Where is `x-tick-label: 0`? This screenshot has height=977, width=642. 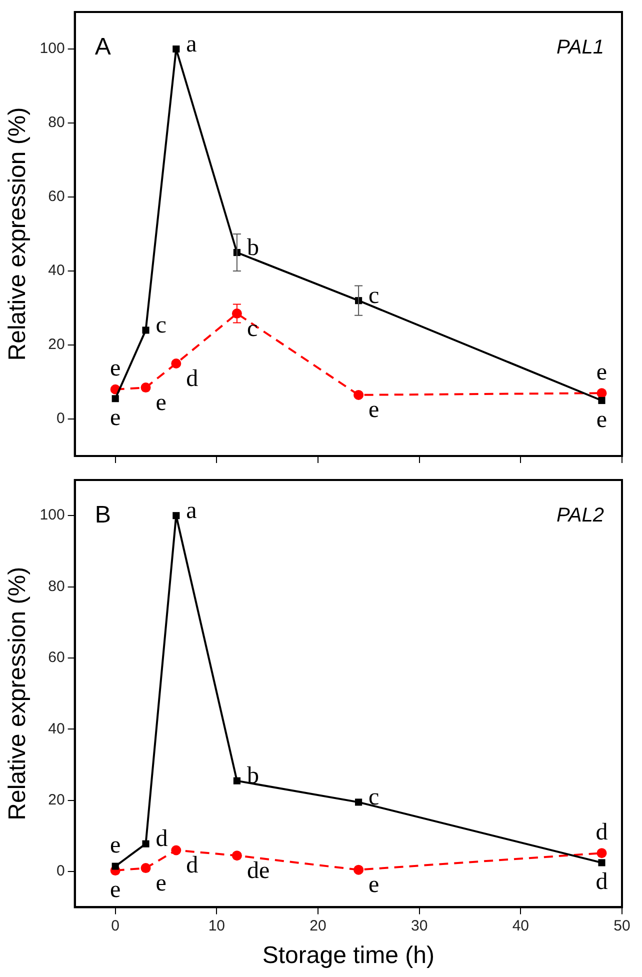 x-tick-label: 0 is located at coordinates (115, 925).